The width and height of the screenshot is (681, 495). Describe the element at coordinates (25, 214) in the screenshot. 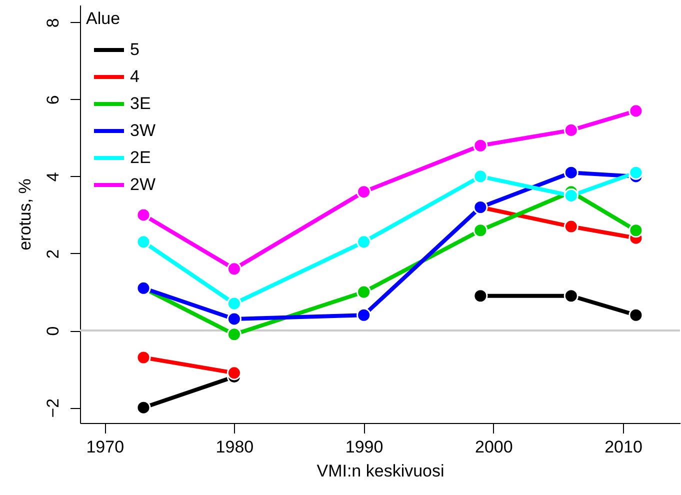

I see `y-axis-title: erotus, %` at that location.